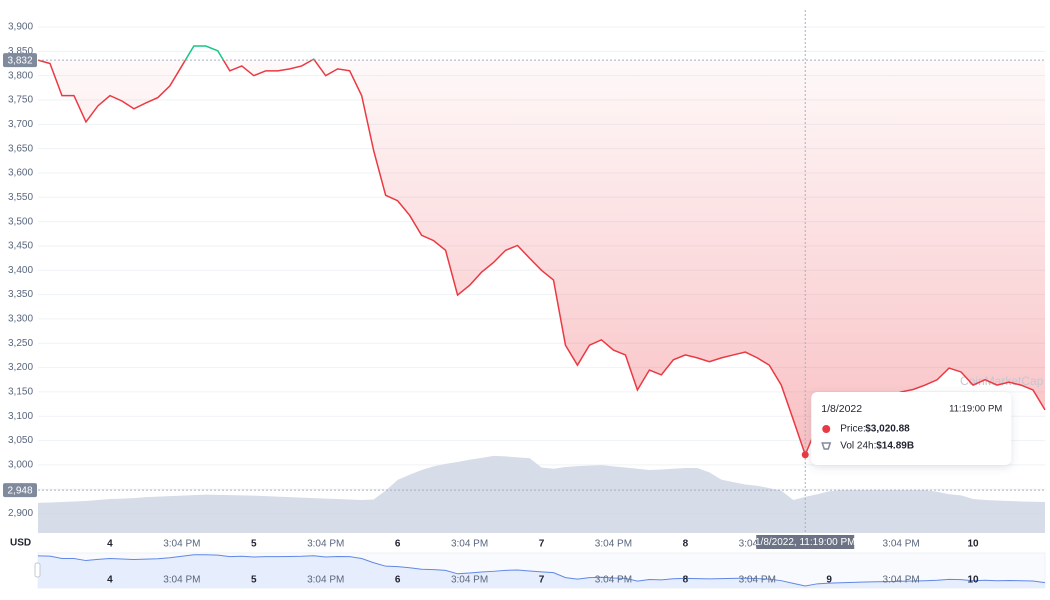  What do you see at coordinates (20, 465) in the screenshot?
I see `y-tick-label: 3,000` at bounding box center [20, 465].